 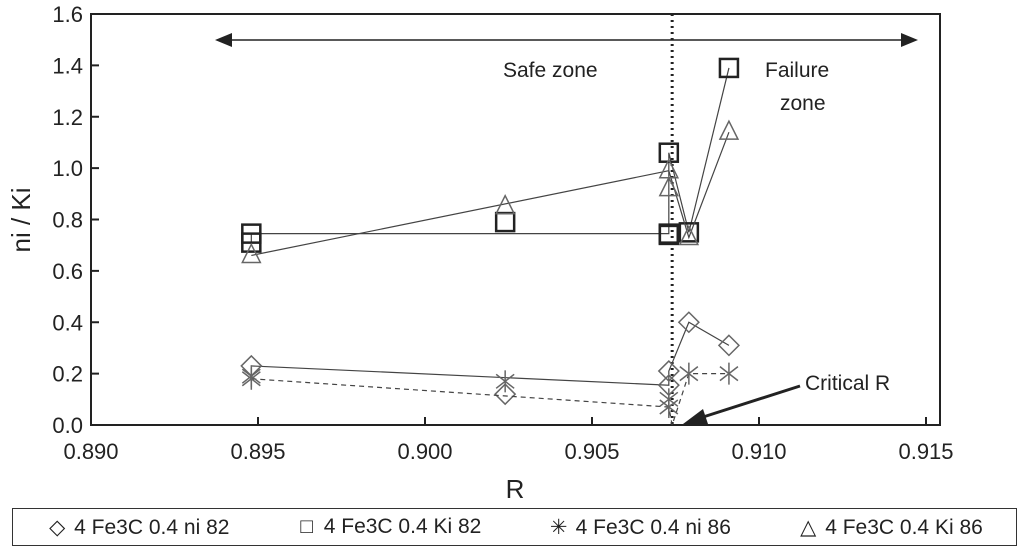 I want to click on y-tick-label: 0.4, so click(x=67, y=322).